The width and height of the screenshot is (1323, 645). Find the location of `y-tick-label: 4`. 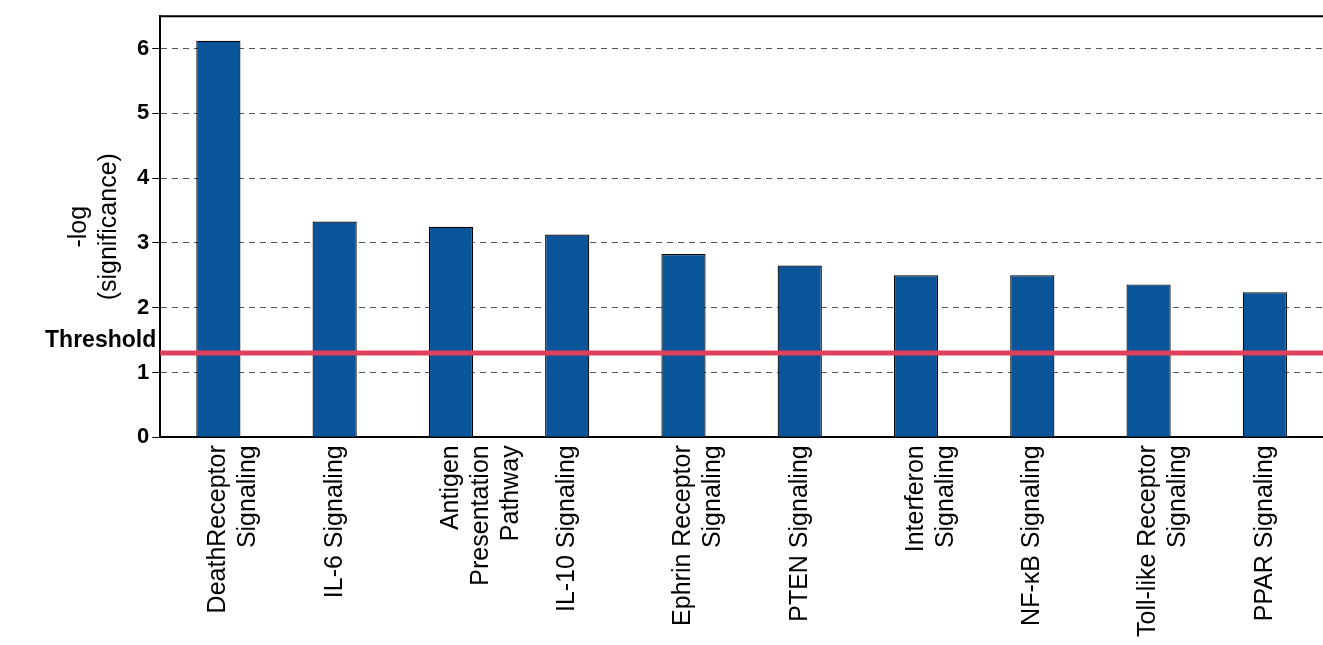

y-tick-label: 4 is located at coordinates (143, 177).